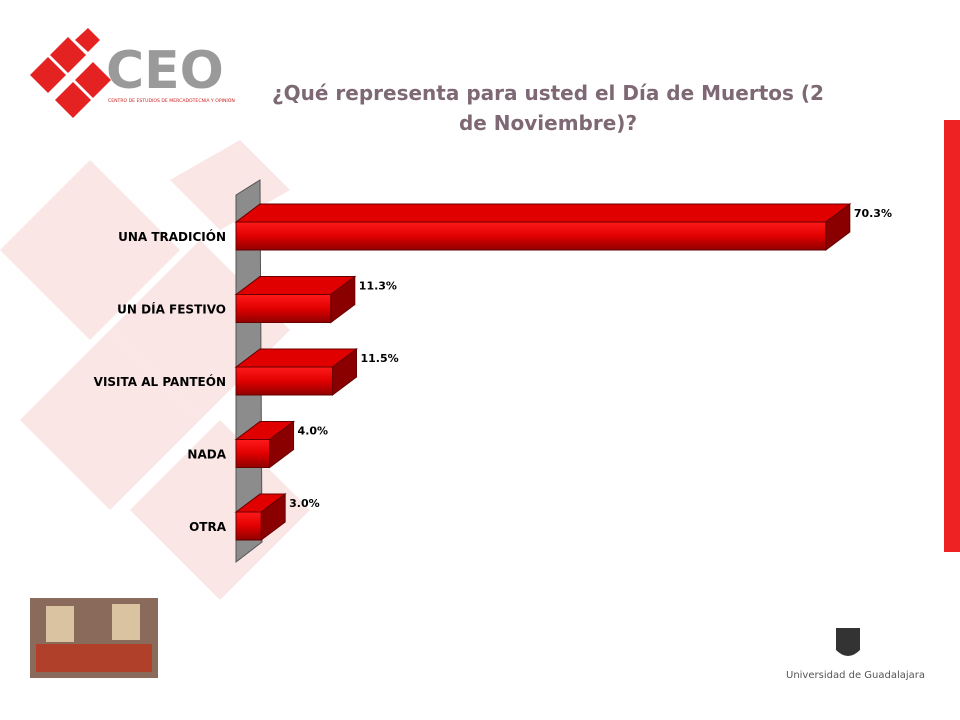 The width and height of the screenshot is (960, 720). I want to click on logo-name: CEO, so click(165, 71).